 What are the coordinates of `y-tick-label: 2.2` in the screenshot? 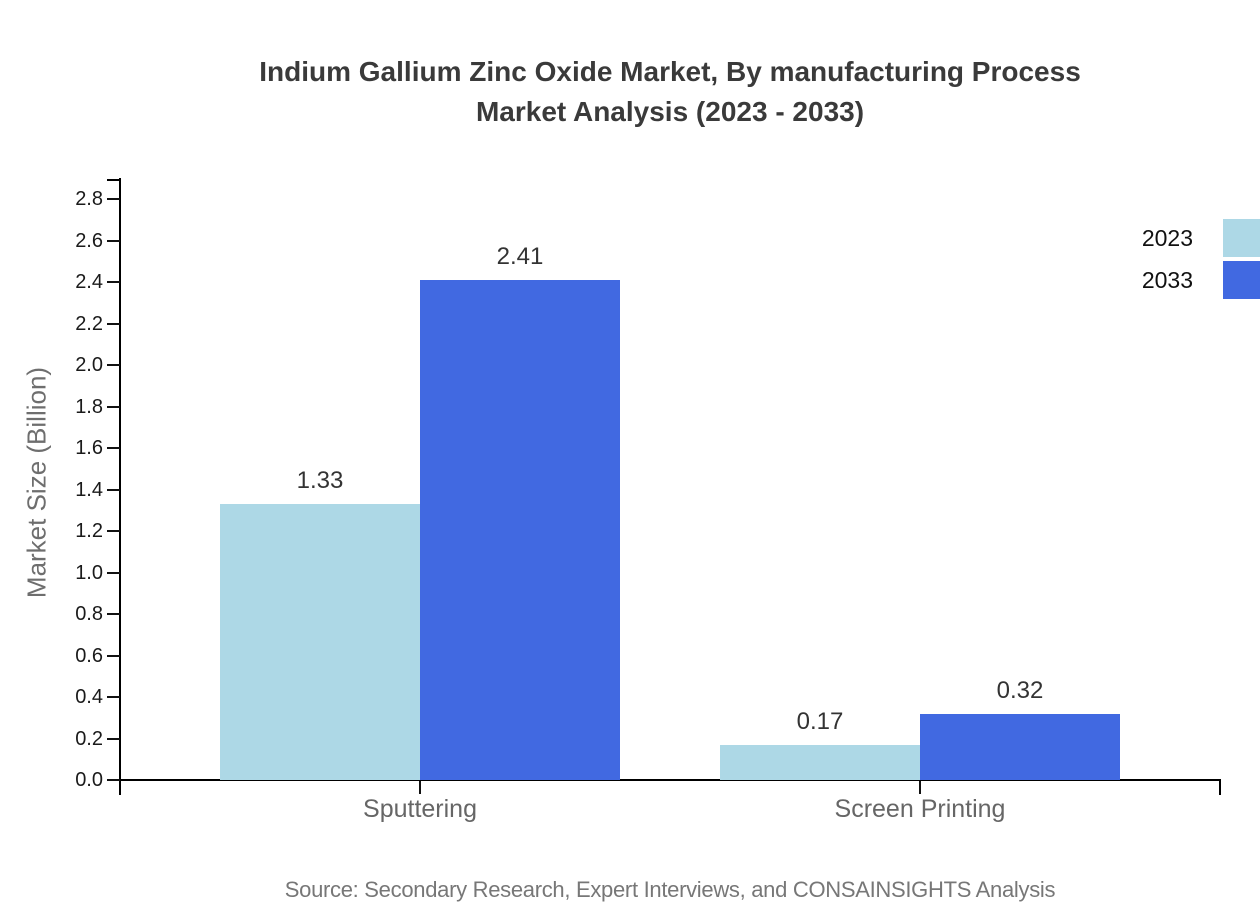 It's located at (89, 323).